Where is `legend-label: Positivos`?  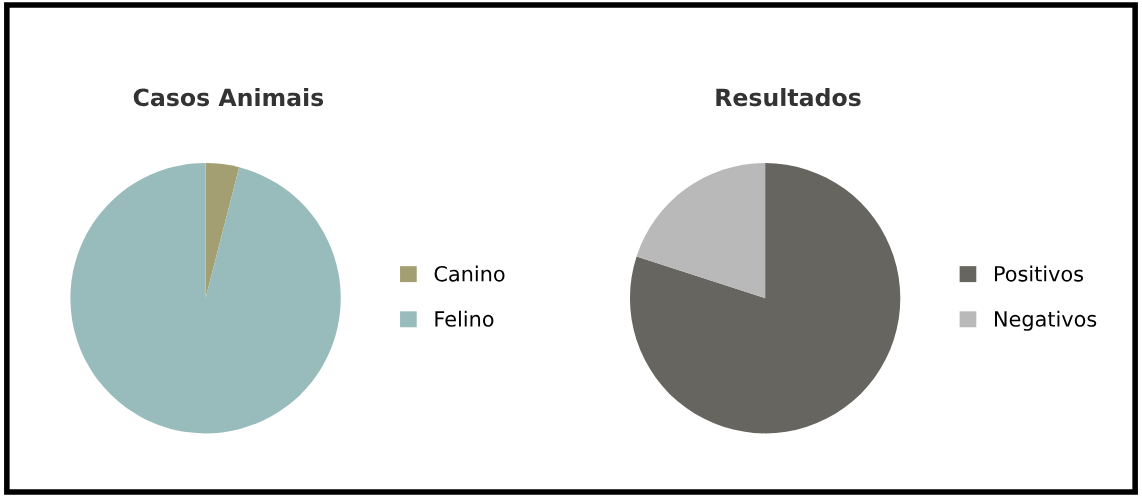
legend-label: Positivos is located at coordinates (1039, 273).